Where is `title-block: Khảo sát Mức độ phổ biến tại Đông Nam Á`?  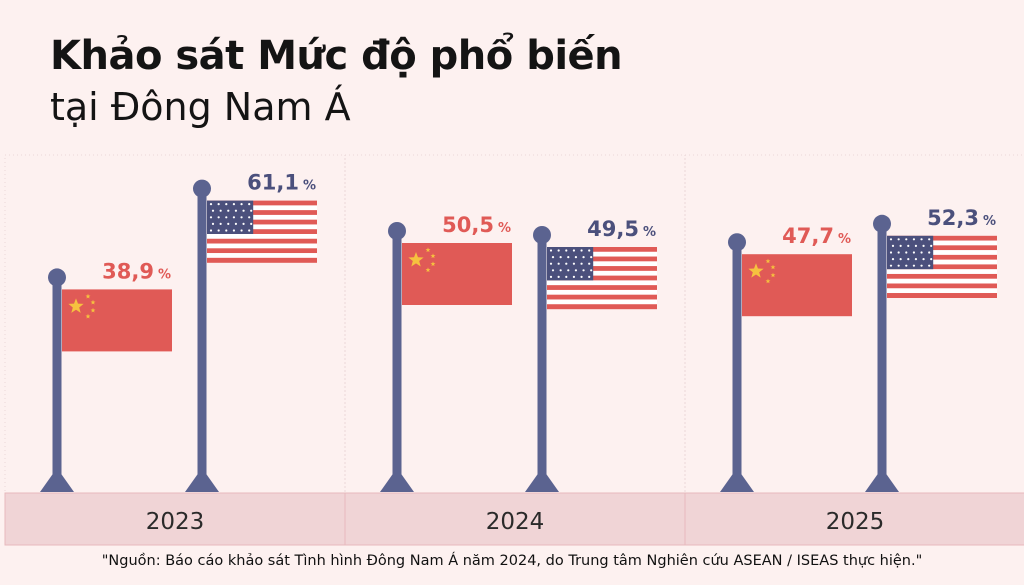
title-block: Khảo sát Mức độ phổ biến tại Đông Nam Á is located at coordinates (336, 81).